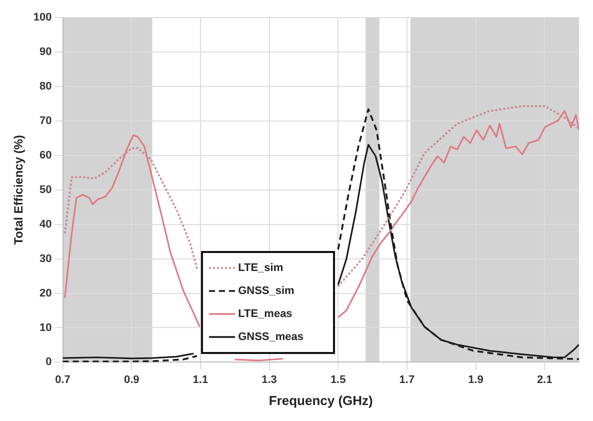 This screenshot has height=421, width=593. I want to click on y-tick-label: 40, so click(46, 224).